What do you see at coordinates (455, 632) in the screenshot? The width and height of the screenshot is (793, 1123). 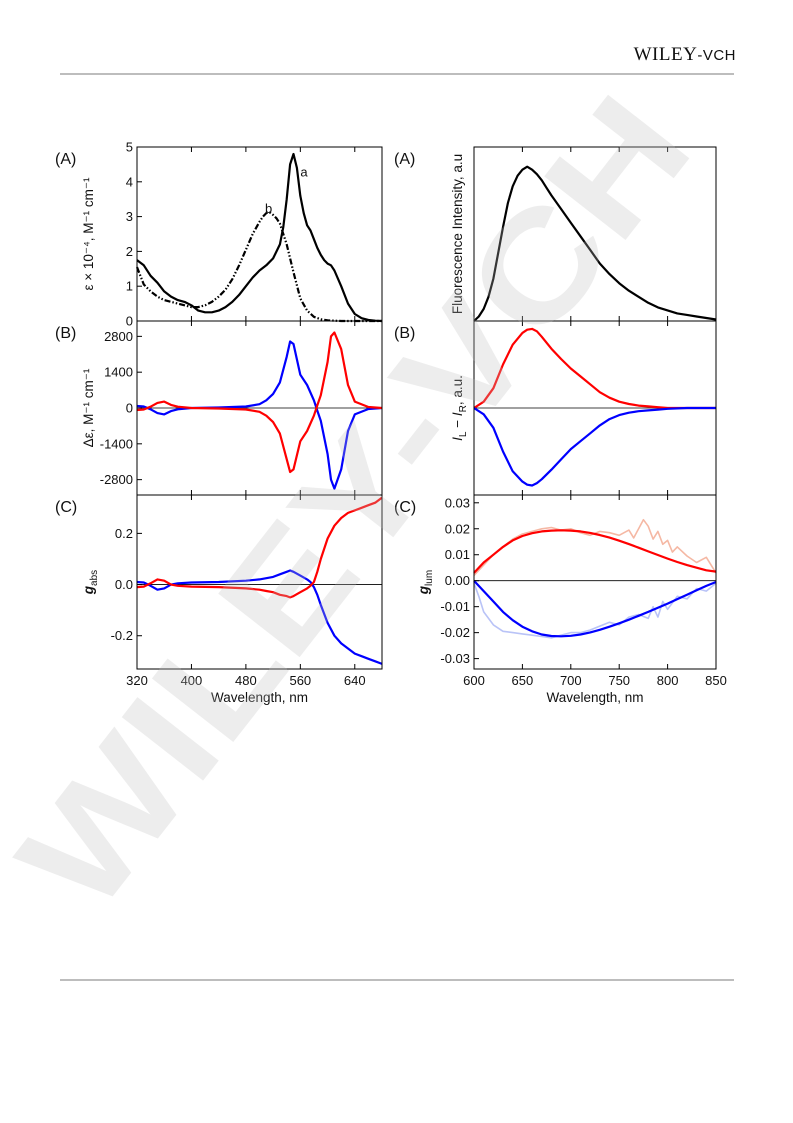 I see `y-tick-label: -0.02` at bounding box center [455, 632].